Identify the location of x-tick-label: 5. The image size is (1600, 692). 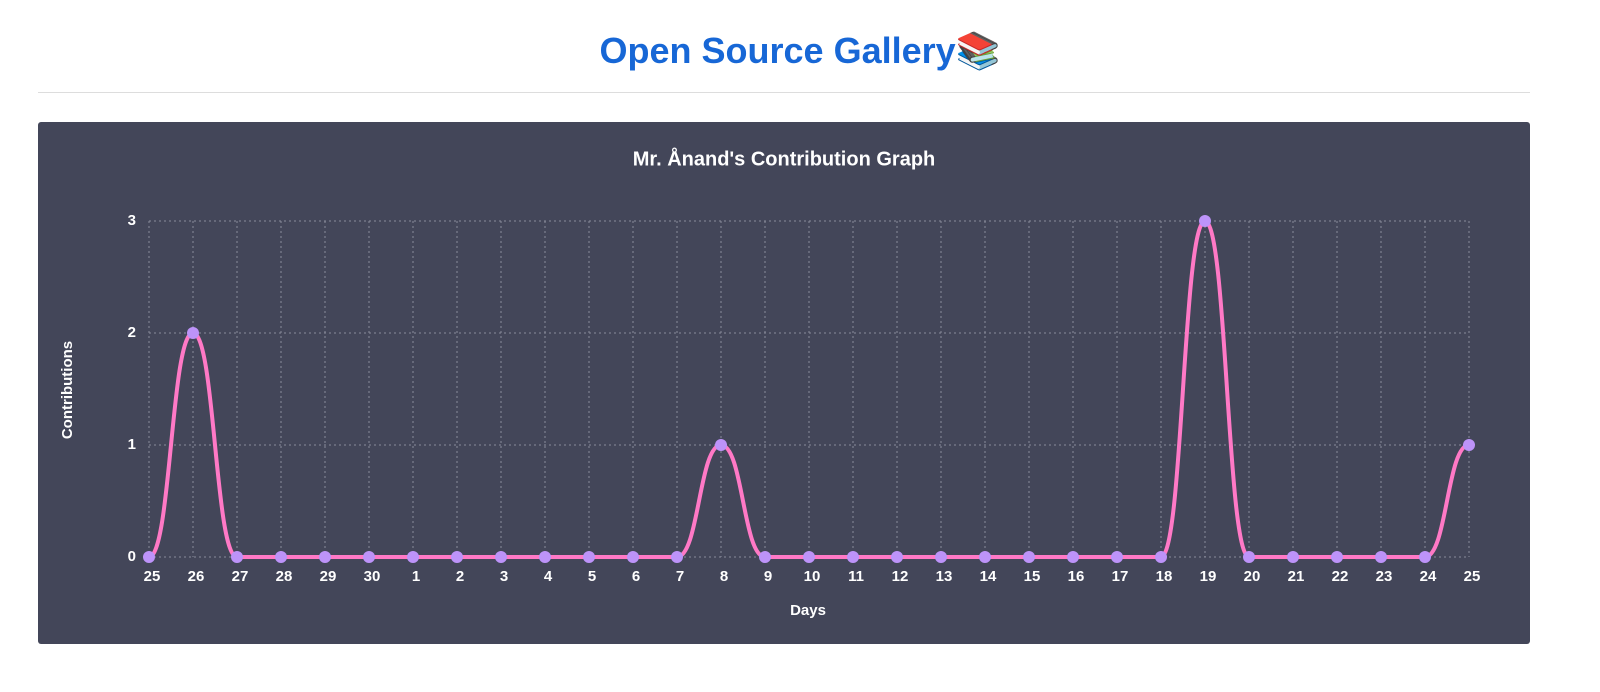
(592, 576).